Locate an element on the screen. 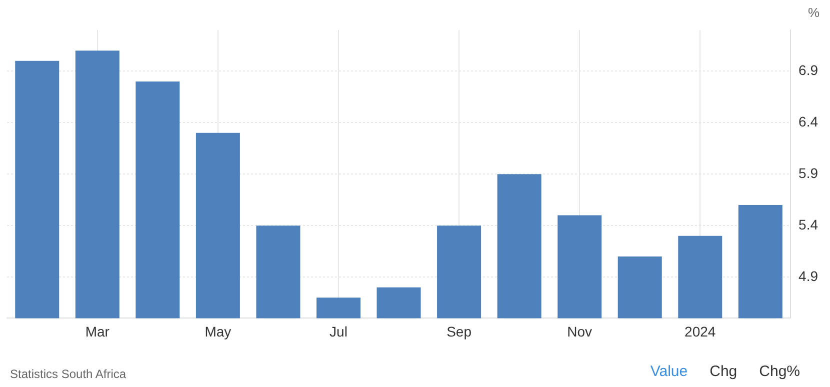  y-tick-label: 6.9 is located at coordinates (808, 70).